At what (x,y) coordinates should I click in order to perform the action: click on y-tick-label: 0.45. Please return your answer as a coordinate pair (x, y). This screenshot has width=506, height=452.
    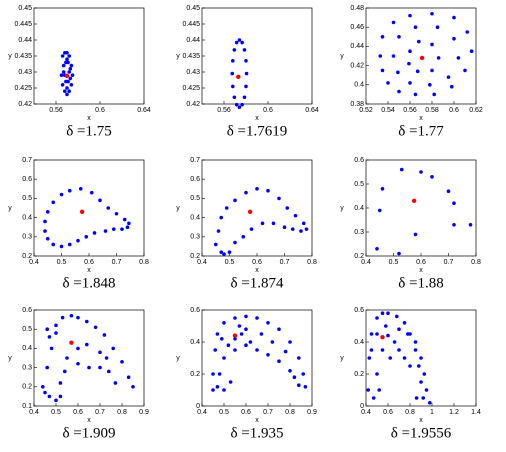
    Looking at the image, I should click on (193, 8).